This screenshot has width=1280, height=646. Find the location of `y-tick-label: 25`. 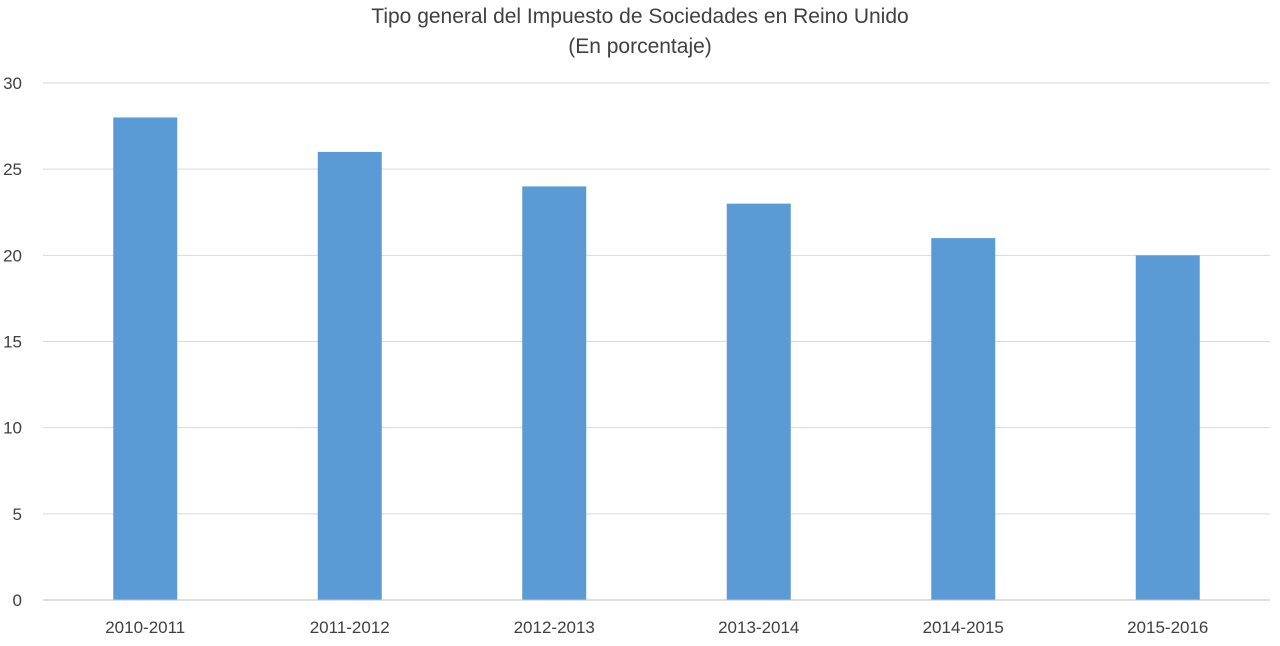

y-tick-label: 25 is located at coordinates (12, 169).